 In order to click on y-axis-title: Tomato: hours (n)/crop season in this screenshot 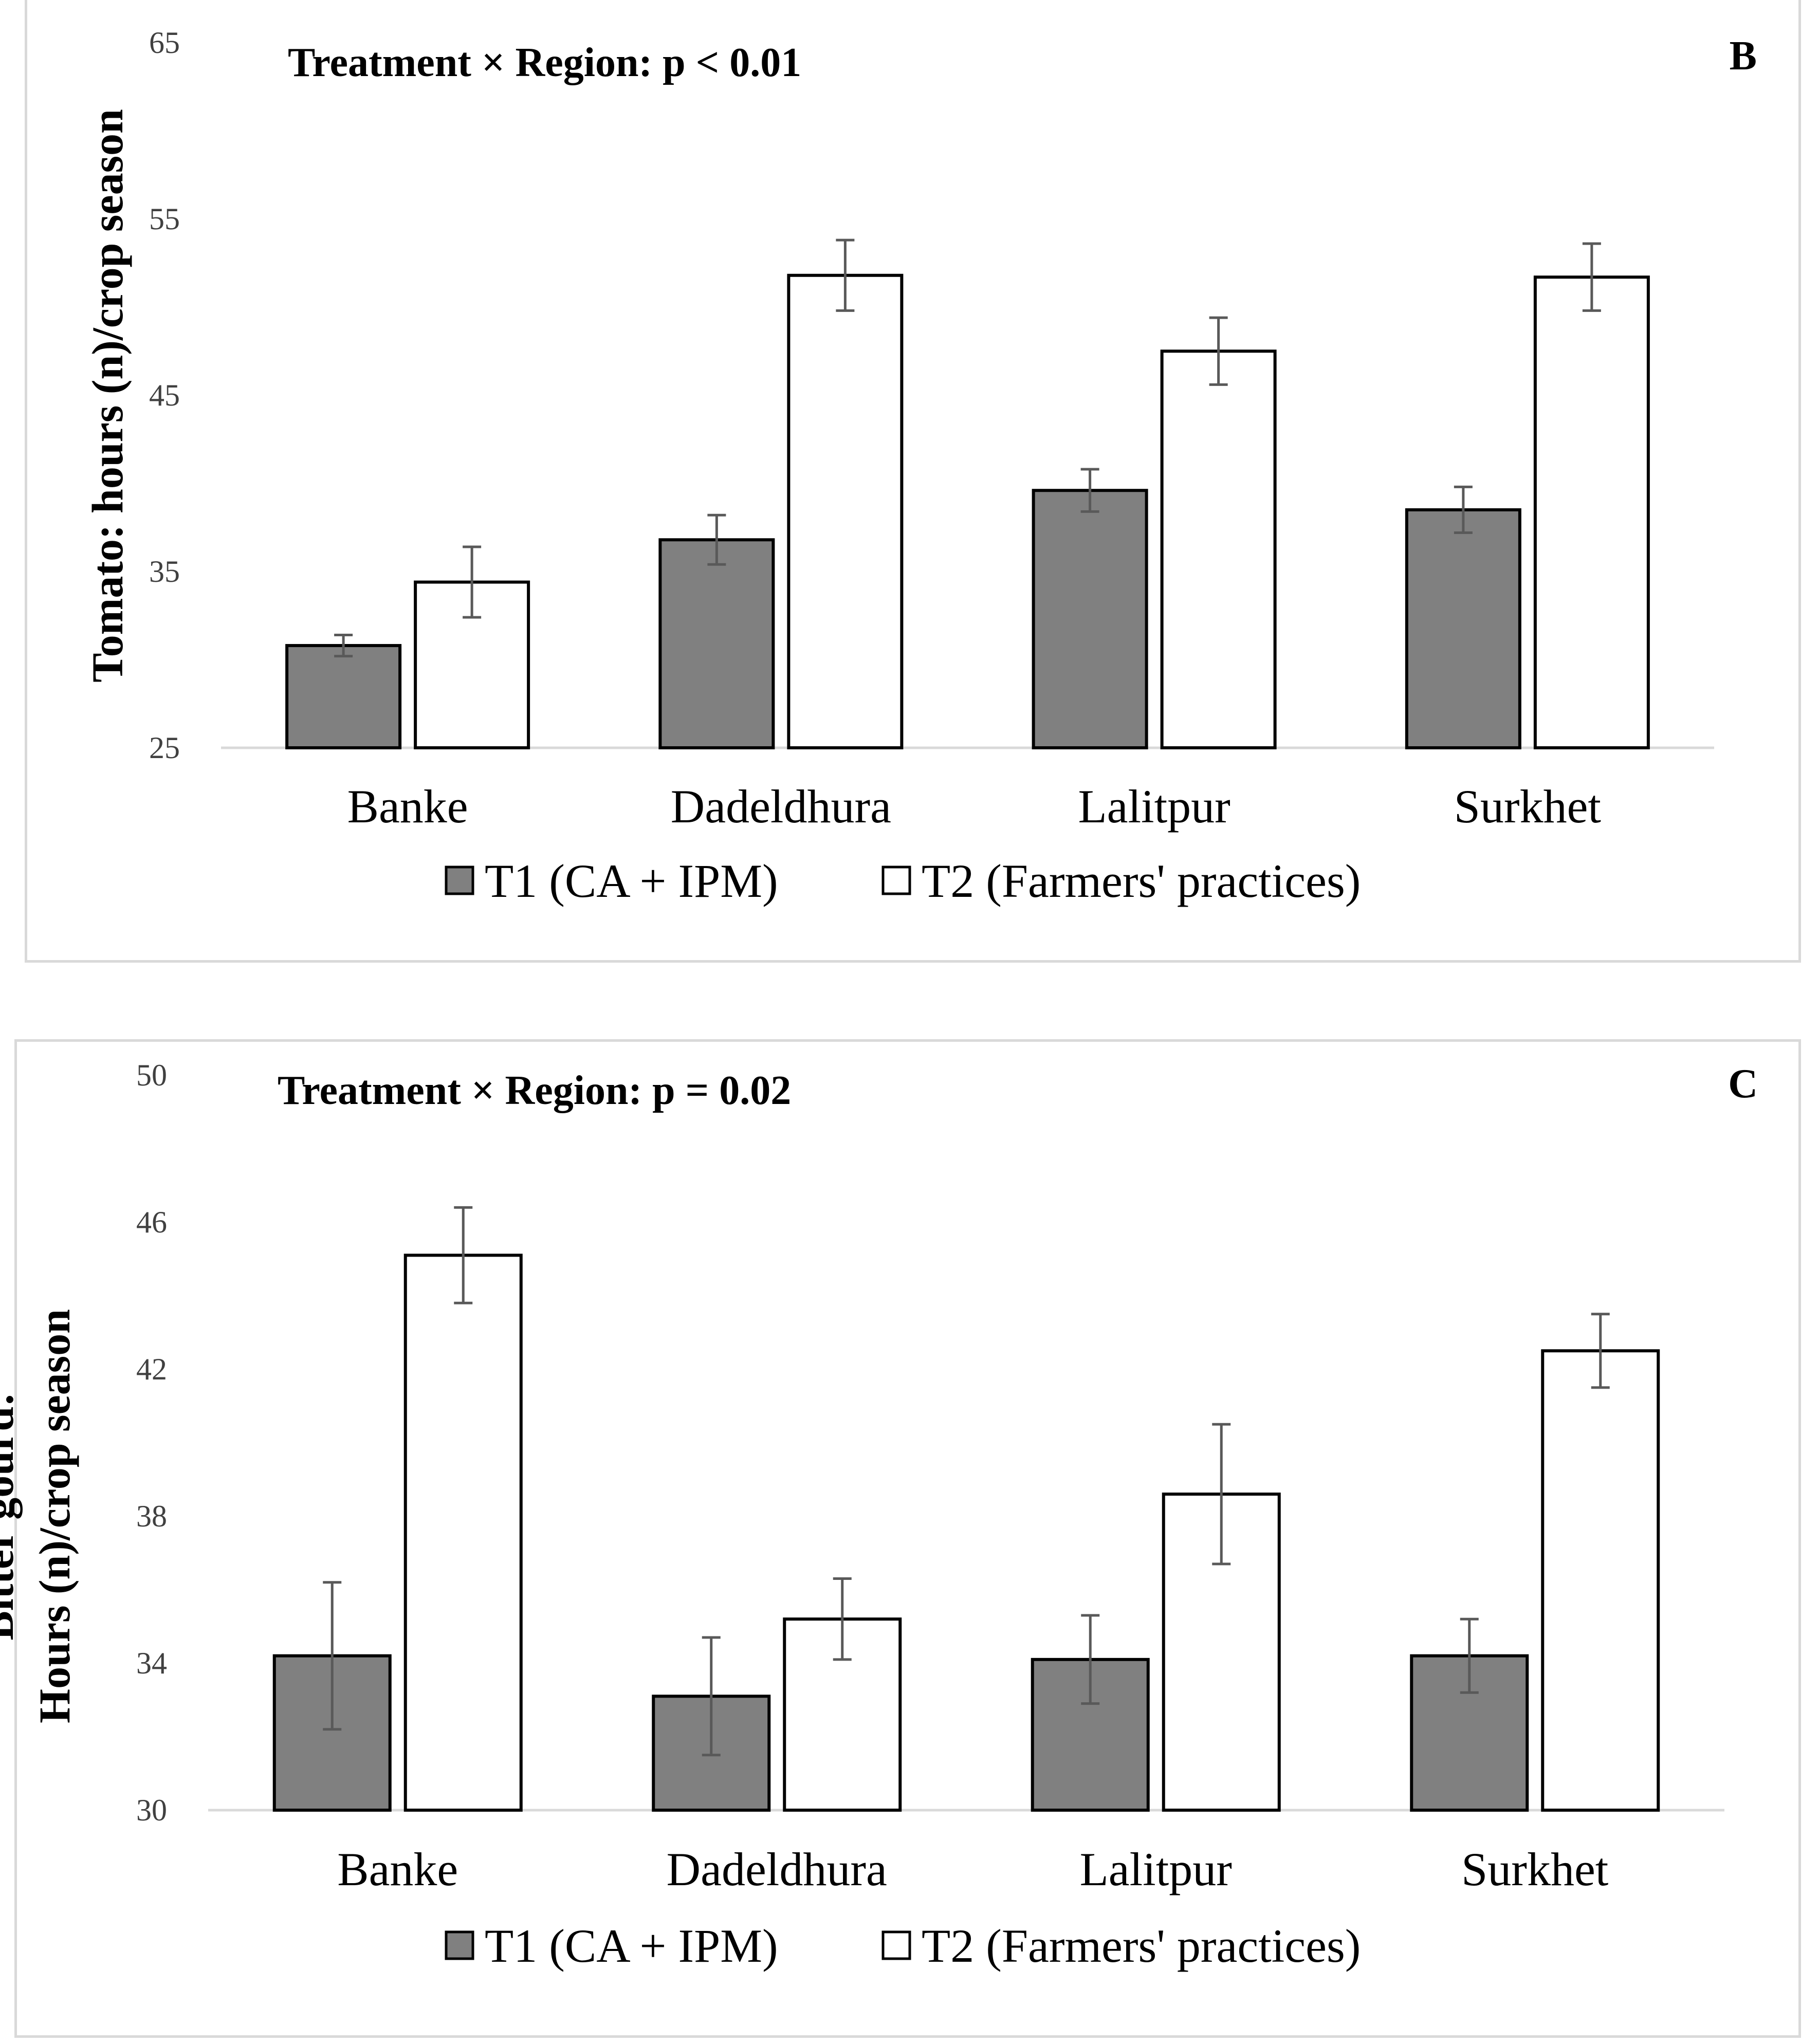, I will do `click(107, 396)`.